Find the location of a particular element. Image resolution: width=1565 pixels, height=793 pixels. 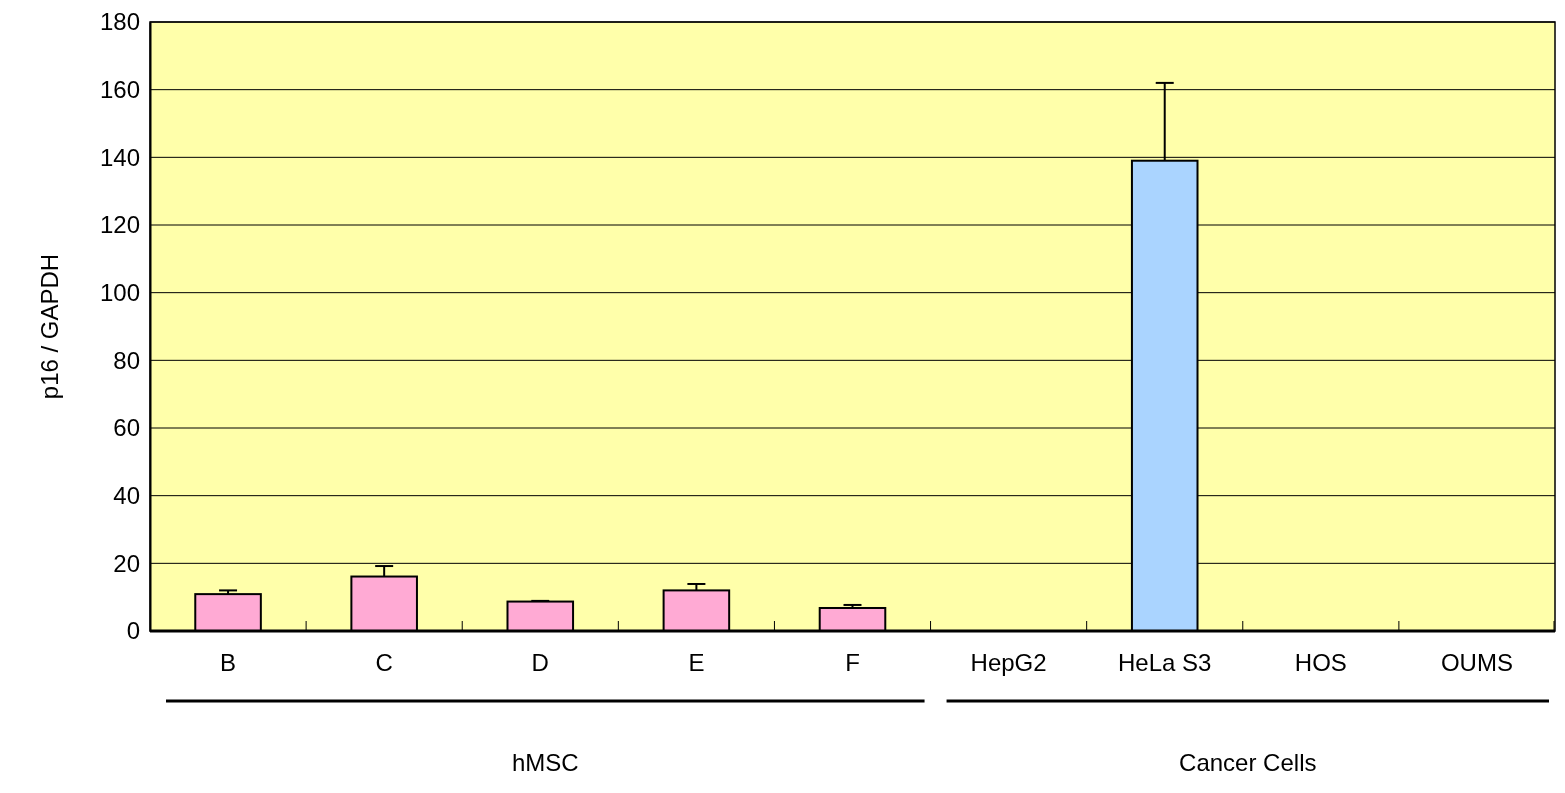

y-axis-title: p16 / GAPDH is located at coordinates (49, 326).